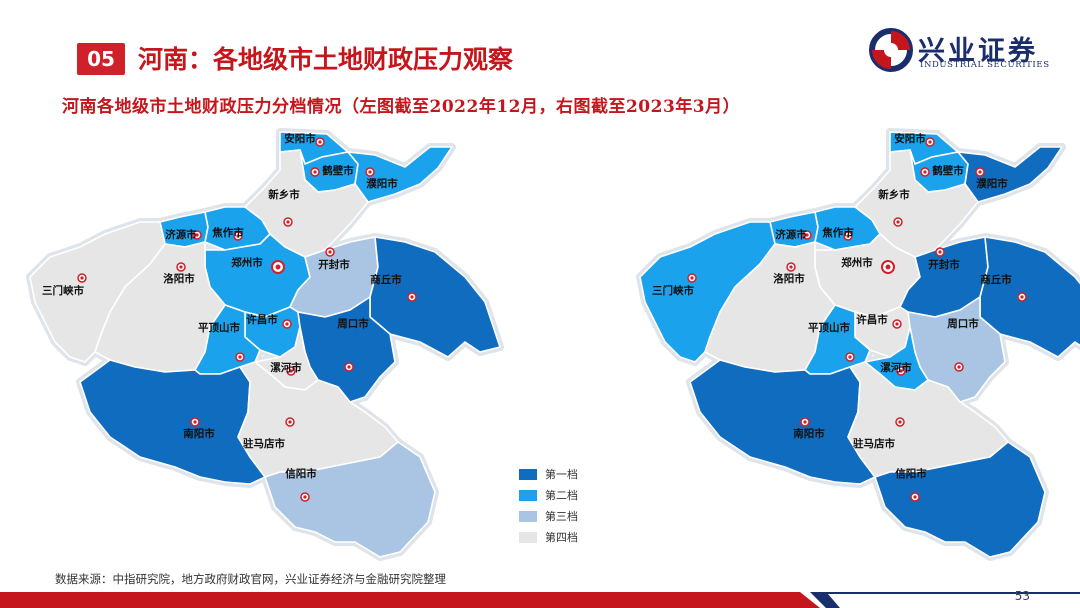 Image resolution: width=1080 pixels, height=608 pixels. What do you see at coordinates (891, 50) in the screenshot?
I see `logo-emblem-icon` at bounding box center [891, 50].